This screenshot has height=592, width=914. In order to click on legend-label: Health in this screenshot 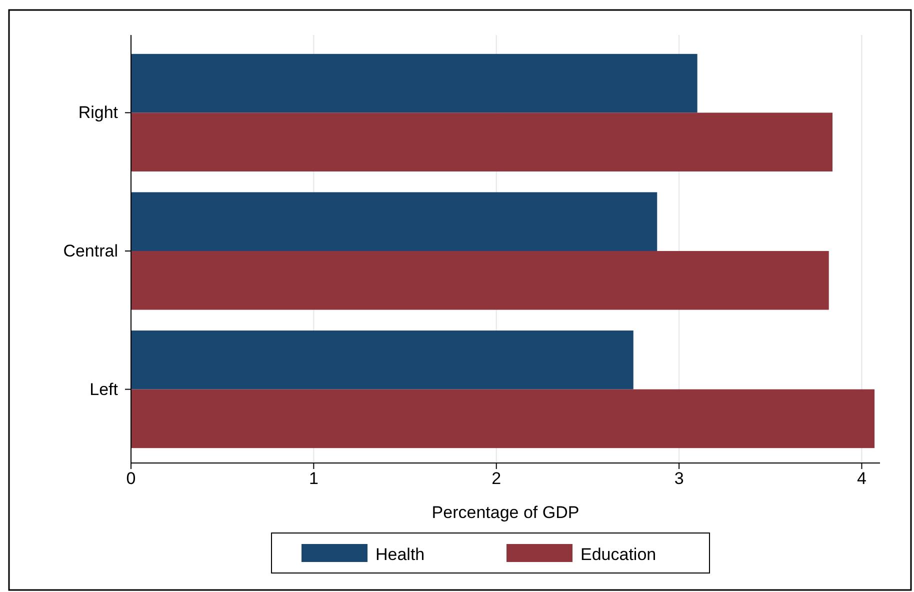, I will do `click(400, 554)`.